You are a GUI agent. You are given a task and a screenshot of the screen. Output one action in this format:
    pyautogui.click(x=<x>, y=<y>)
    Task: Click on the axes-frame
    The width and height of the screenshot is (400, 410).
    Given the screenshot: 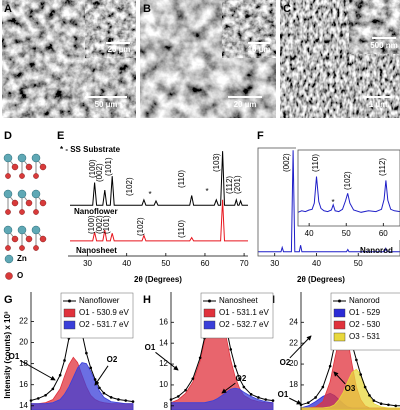 What is the action you would take?
    pyautogui.click(x=348, y=188)
    